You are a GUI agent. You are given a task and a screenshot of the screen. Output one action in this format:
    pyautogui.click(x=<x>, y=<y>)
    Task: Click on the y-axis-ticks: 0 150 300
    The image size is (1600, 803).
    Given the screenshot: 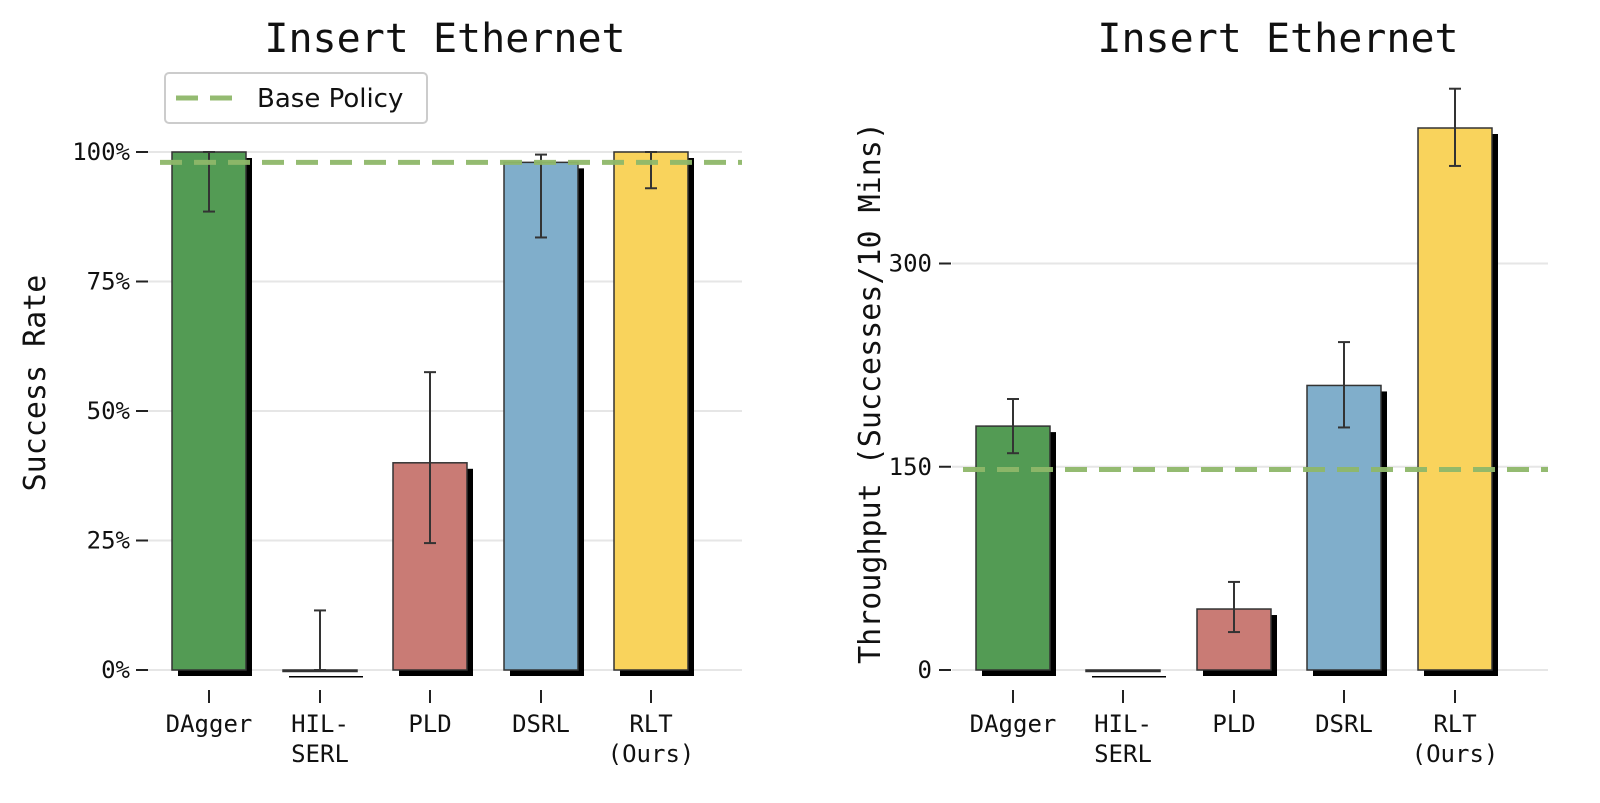 What is the action you would take?
    pyautogui.click(x=920, y=467)
    